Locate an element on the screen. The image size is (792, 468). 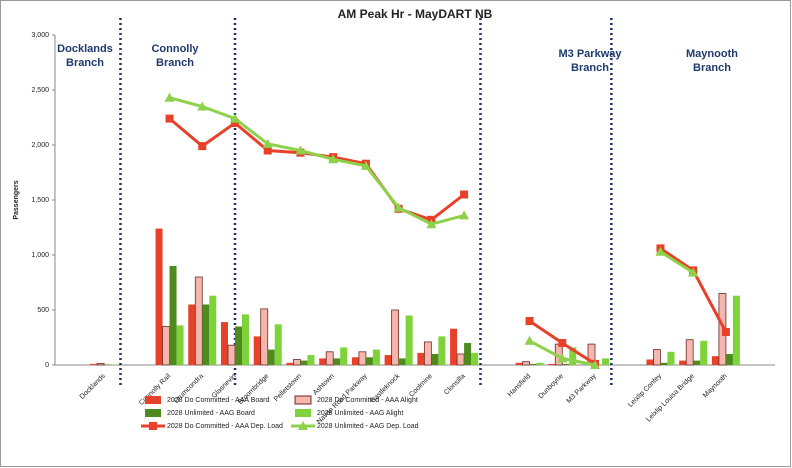
legend-label: 2028 Do Committed - AAA Dep. Load is located at coordinates (225, 426).